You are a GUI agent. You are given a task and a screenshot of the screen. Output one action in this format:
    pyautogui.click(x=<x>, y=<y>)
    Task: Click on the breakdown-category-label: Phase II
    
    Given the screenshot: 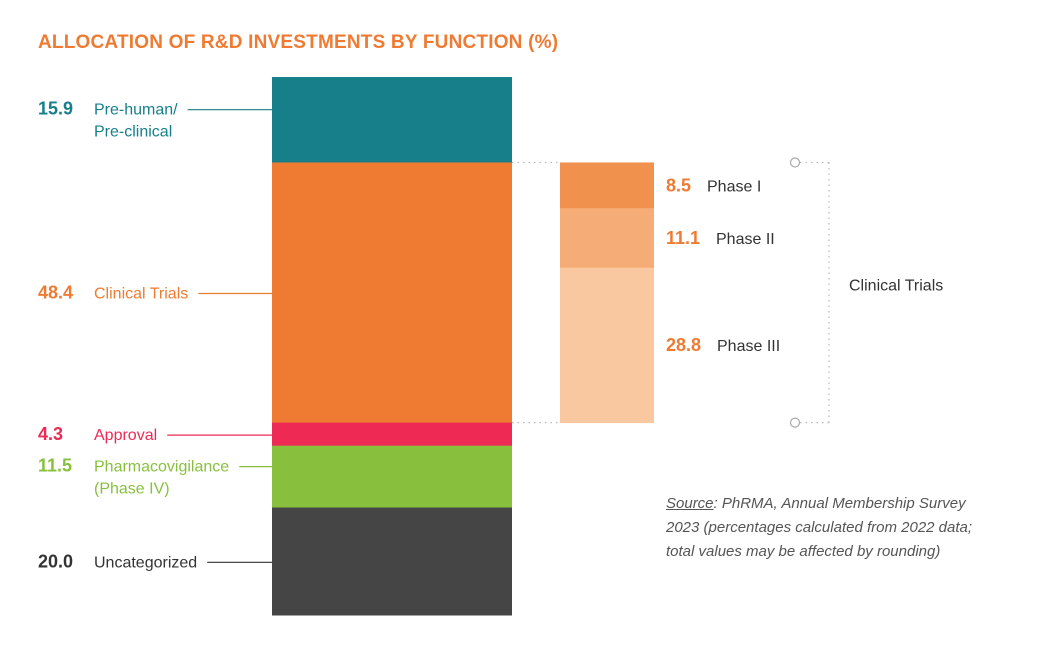 What is the action you would take?
    pyautogui.click(x=745, y=239)
    